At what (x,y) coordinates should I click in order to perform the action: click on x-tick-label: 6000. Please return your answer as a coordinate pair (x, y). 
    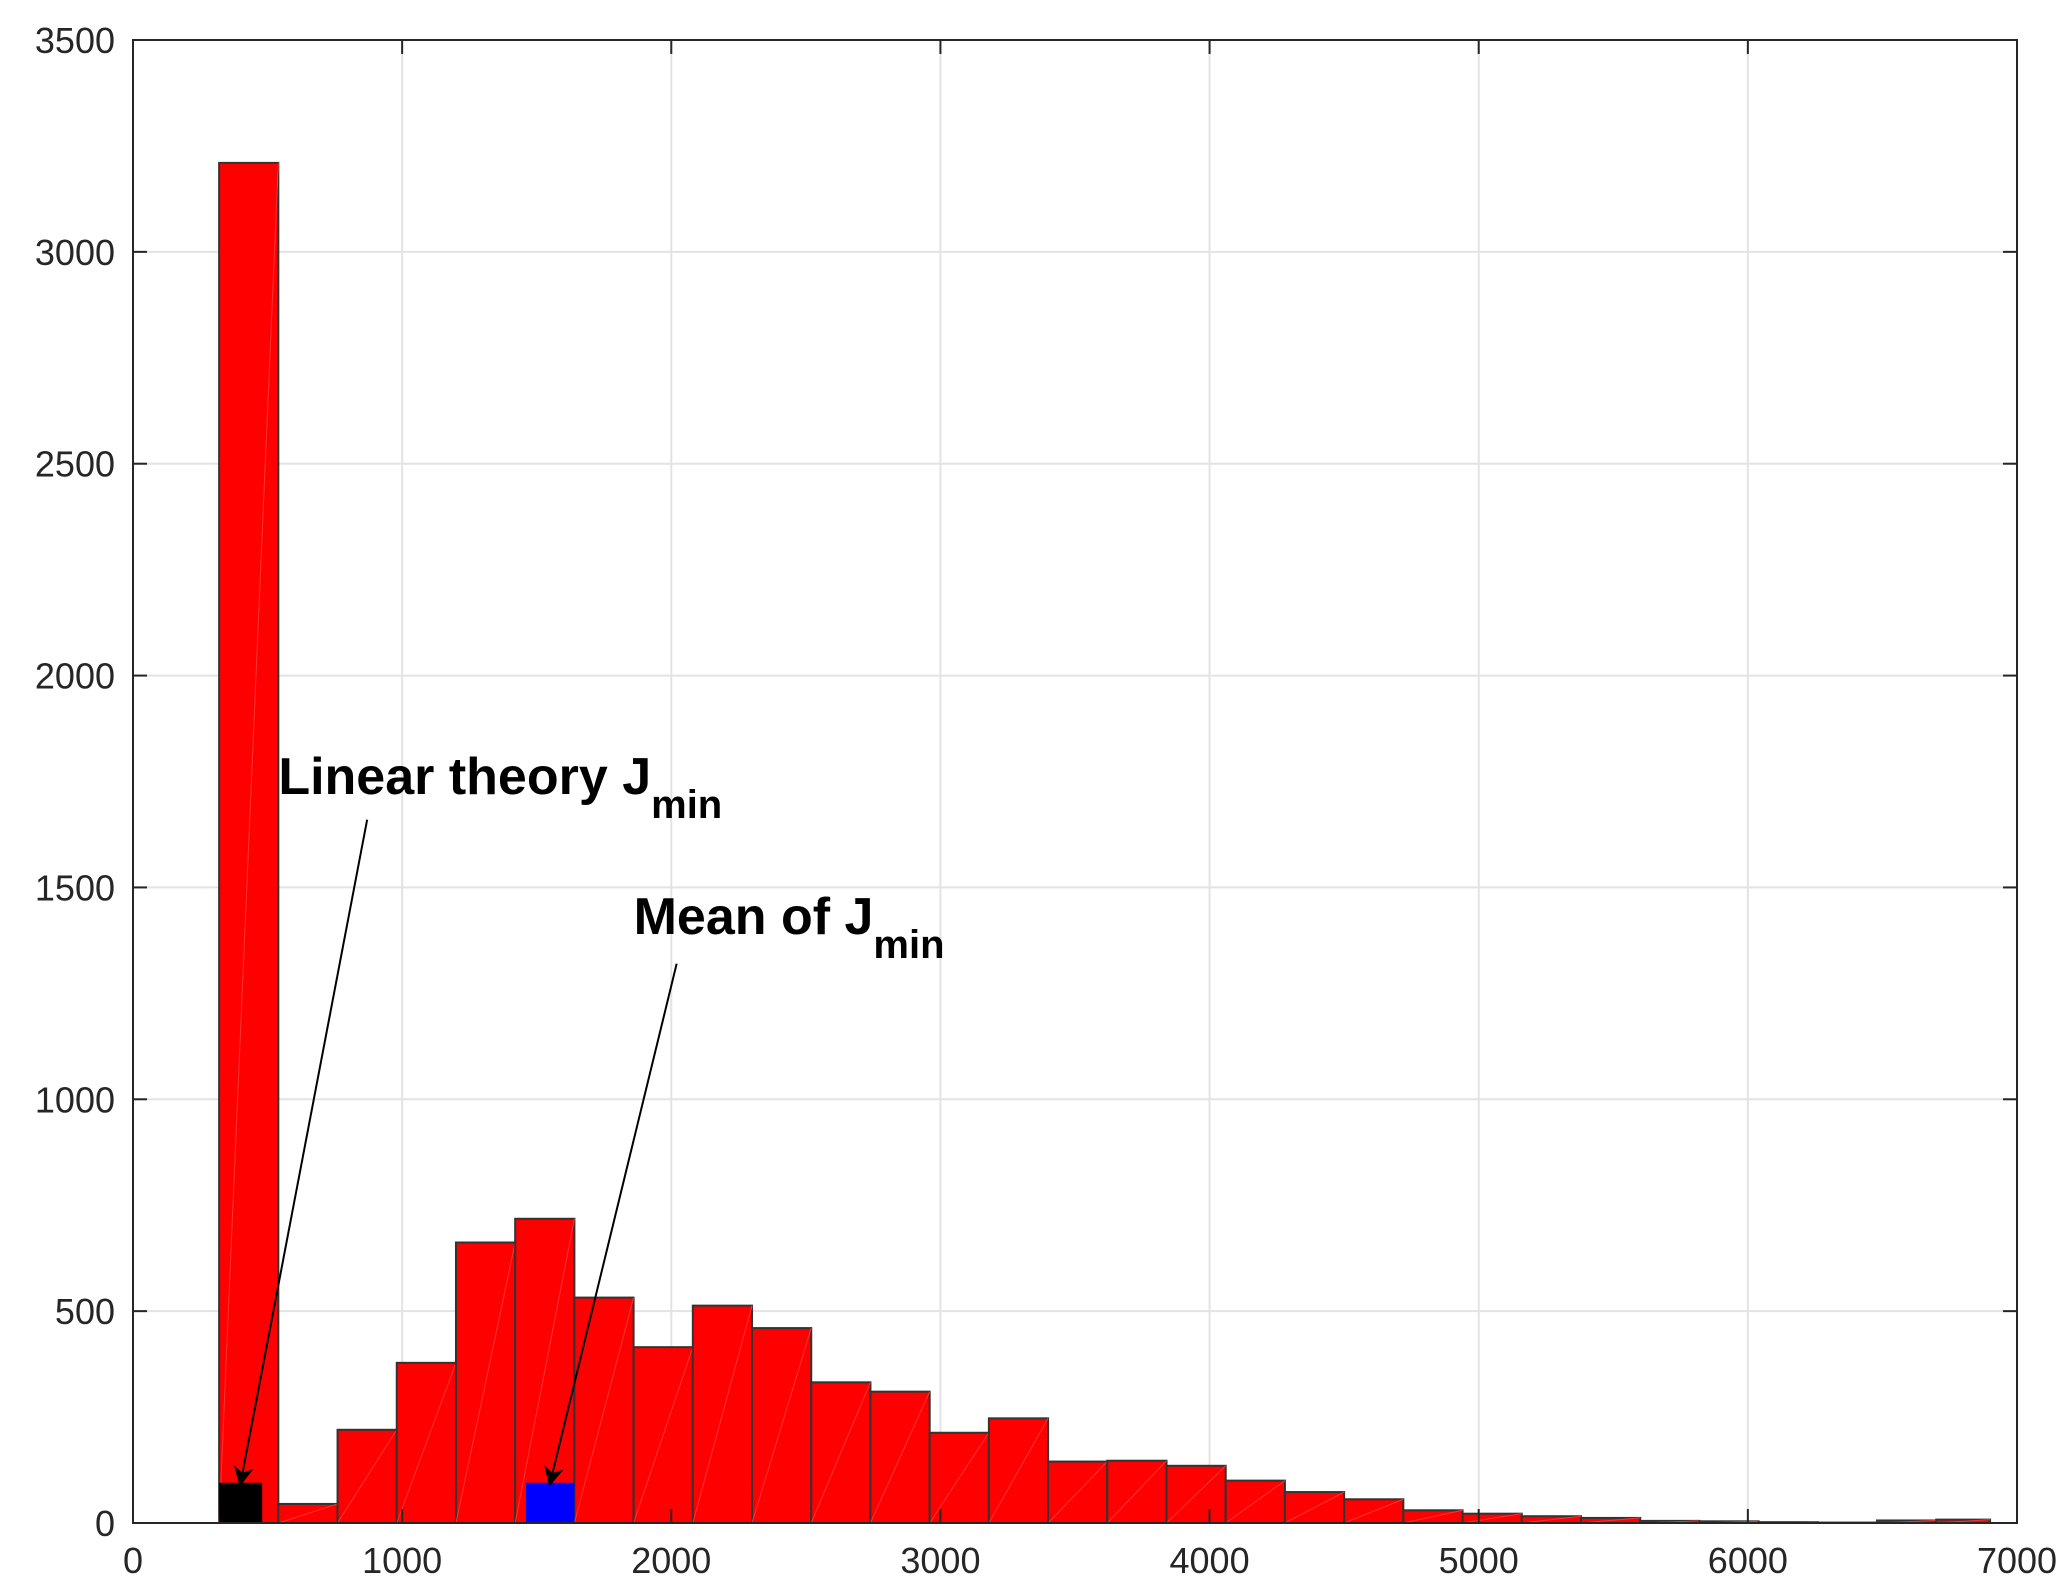
    Looking at the image, I should click on (1748, 1560).